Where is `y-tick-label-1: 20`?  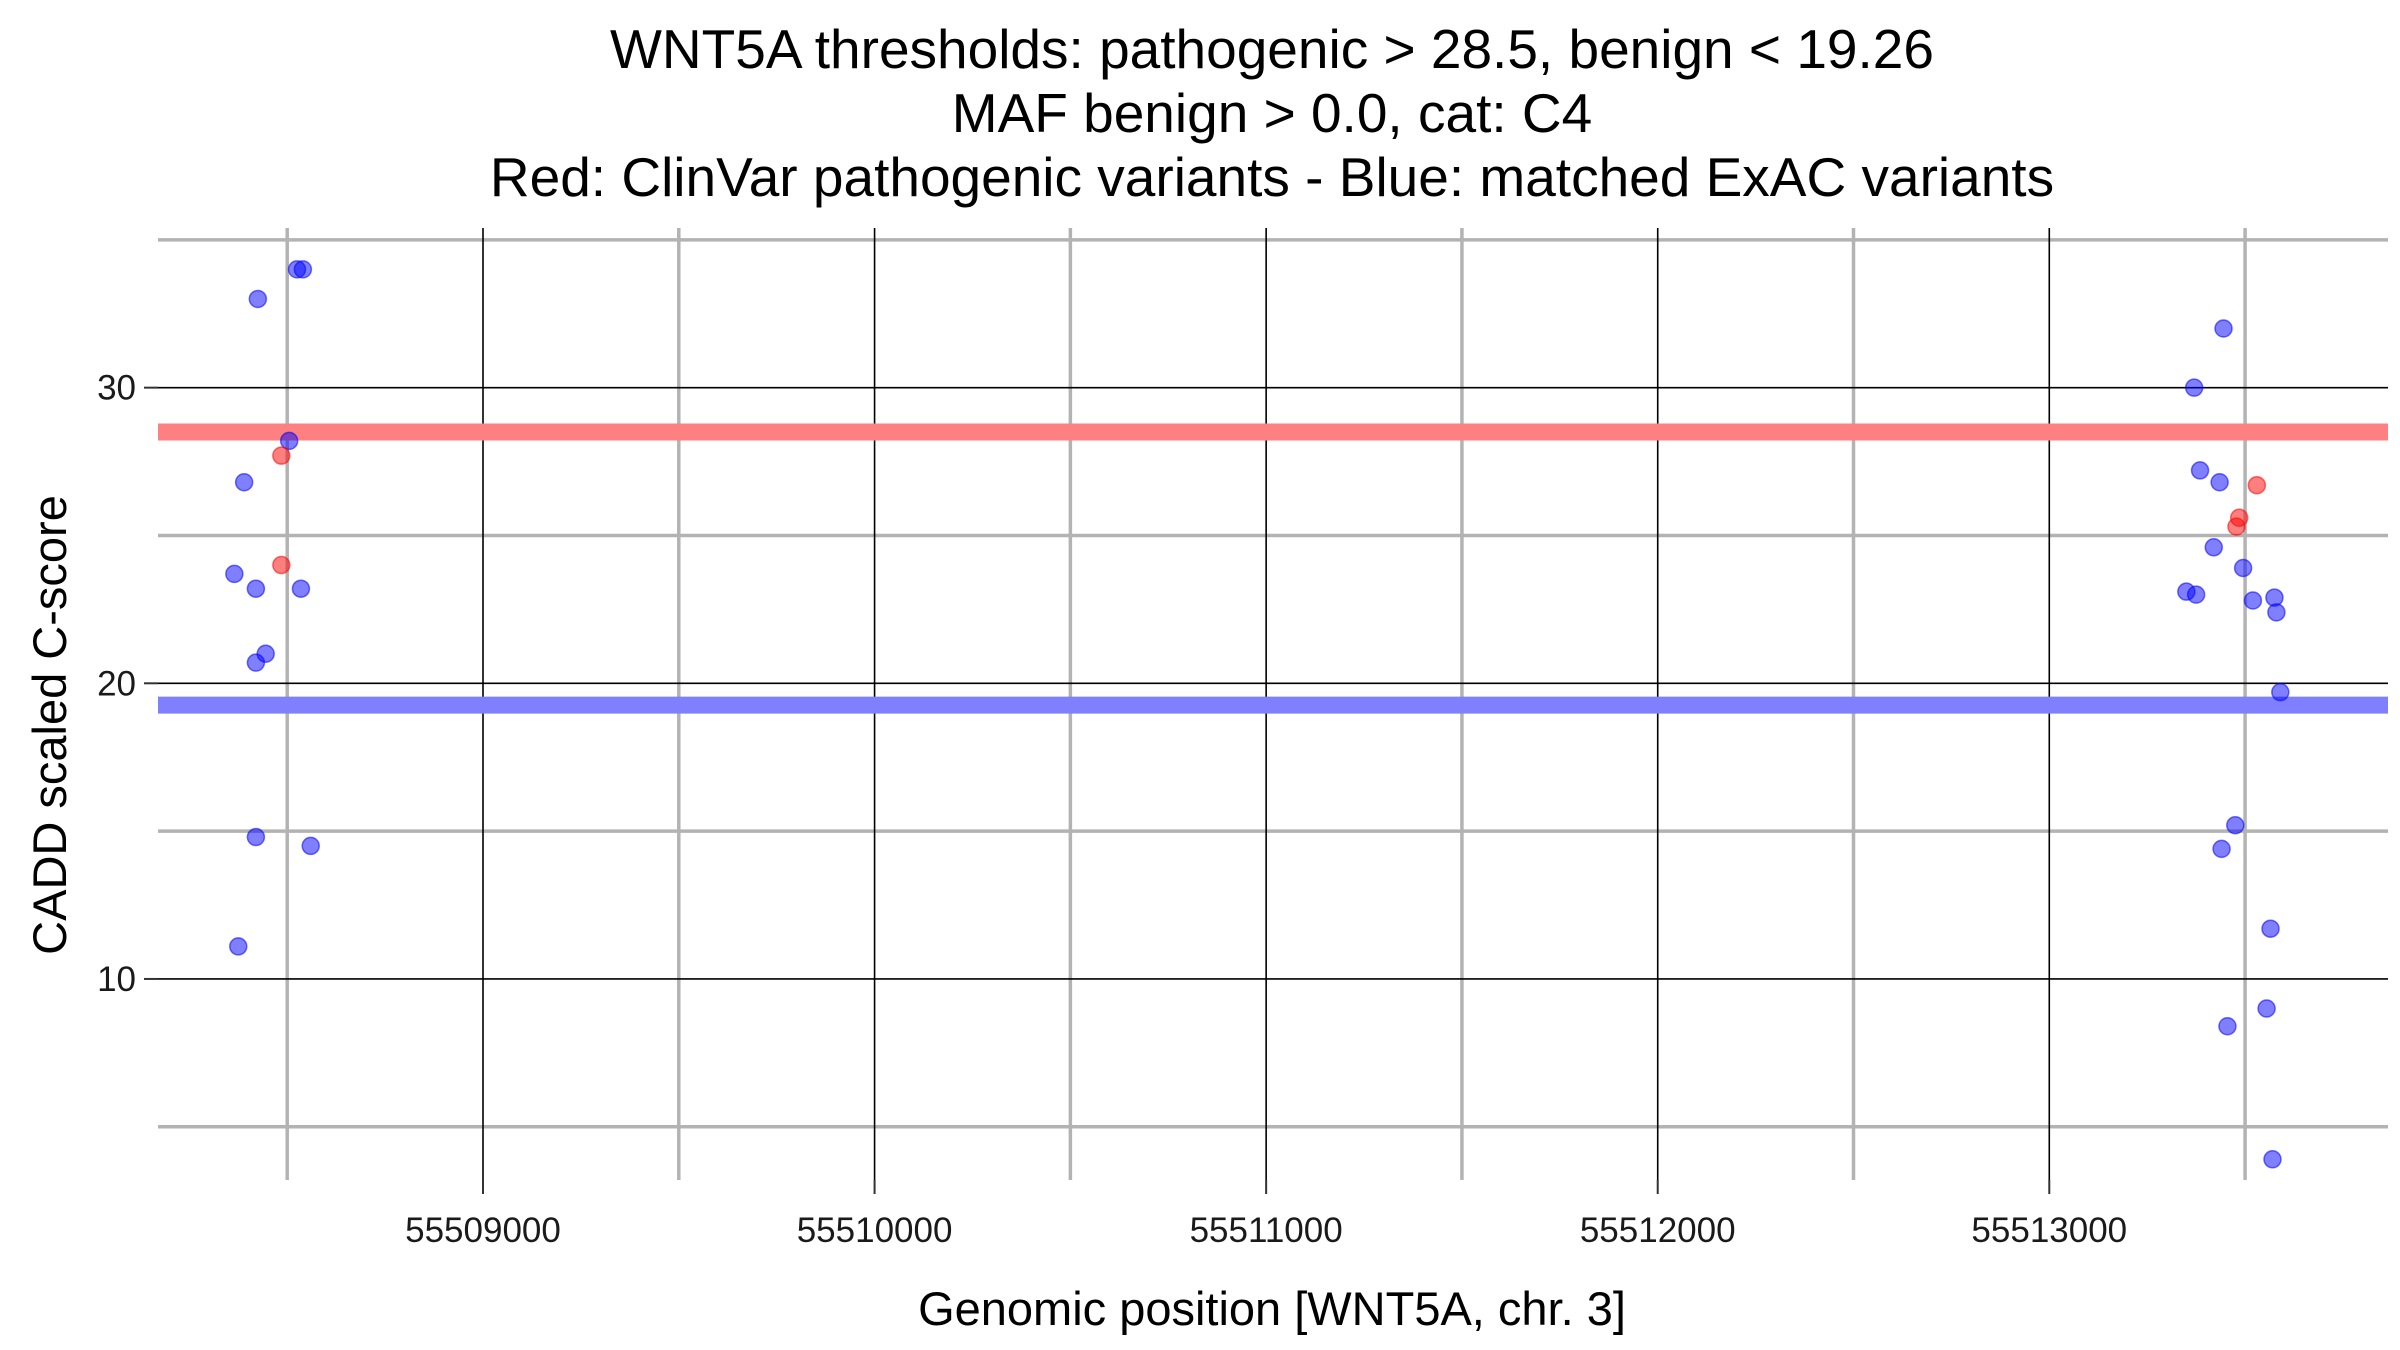
y-tick-label-1: 20 is located at coordinates (116, 683).